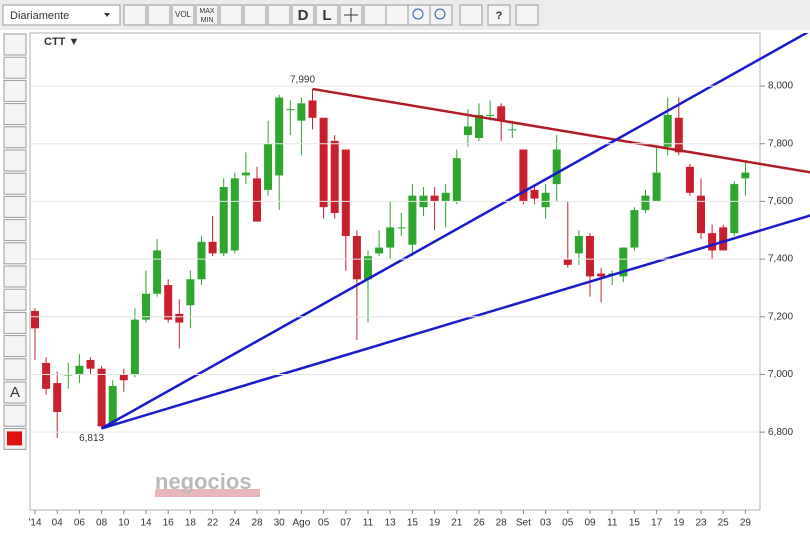  Describe the element at coordinates (34, 523) in the screenshot. I see `x-tick-label: '14` at that location.